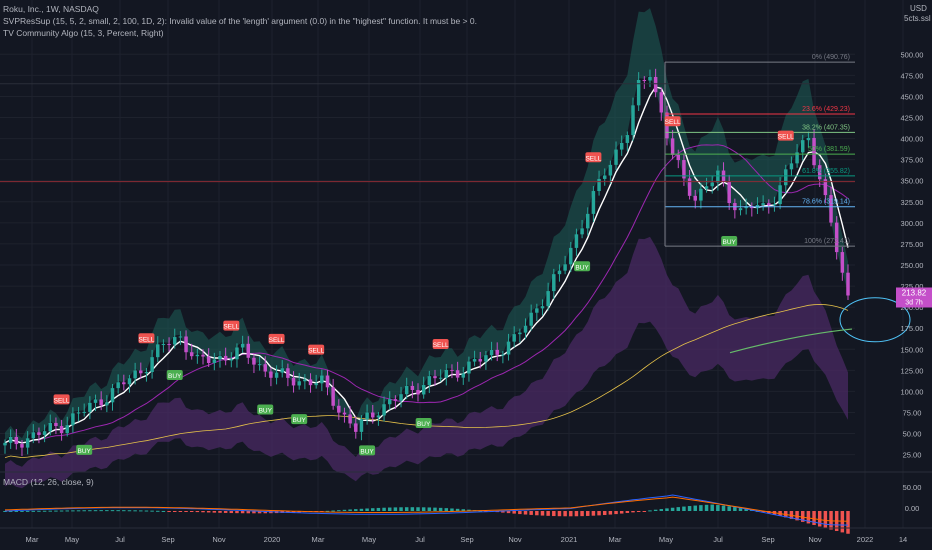 This screenshot has width=932, height=550. I want to click on last-price-tag, so click(914, 297).